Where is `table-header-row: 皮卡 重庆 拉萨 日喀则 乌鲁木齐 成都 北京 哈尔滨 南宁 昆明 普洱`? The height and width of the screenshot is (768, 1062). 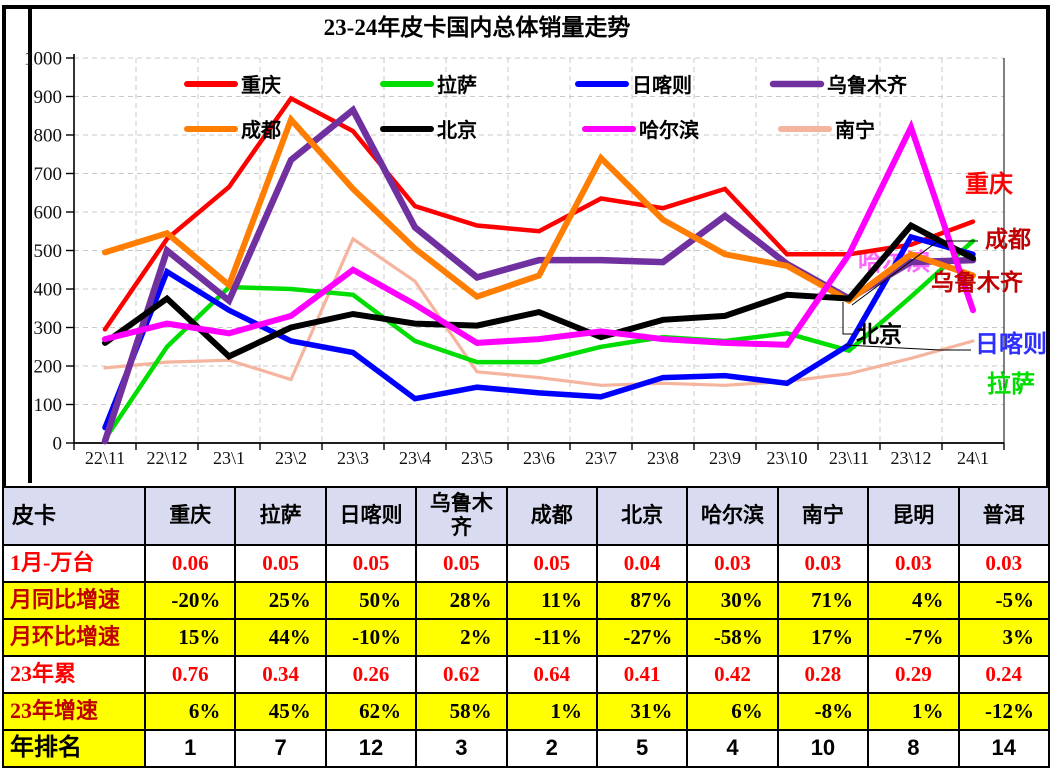 table-header-row: 皮卡 重庆 拉萨 日喀则 乌鲁木齐 成都 北京 哈尔滨 南宁 昆明 普洱 is located at coordinates (526, 516).